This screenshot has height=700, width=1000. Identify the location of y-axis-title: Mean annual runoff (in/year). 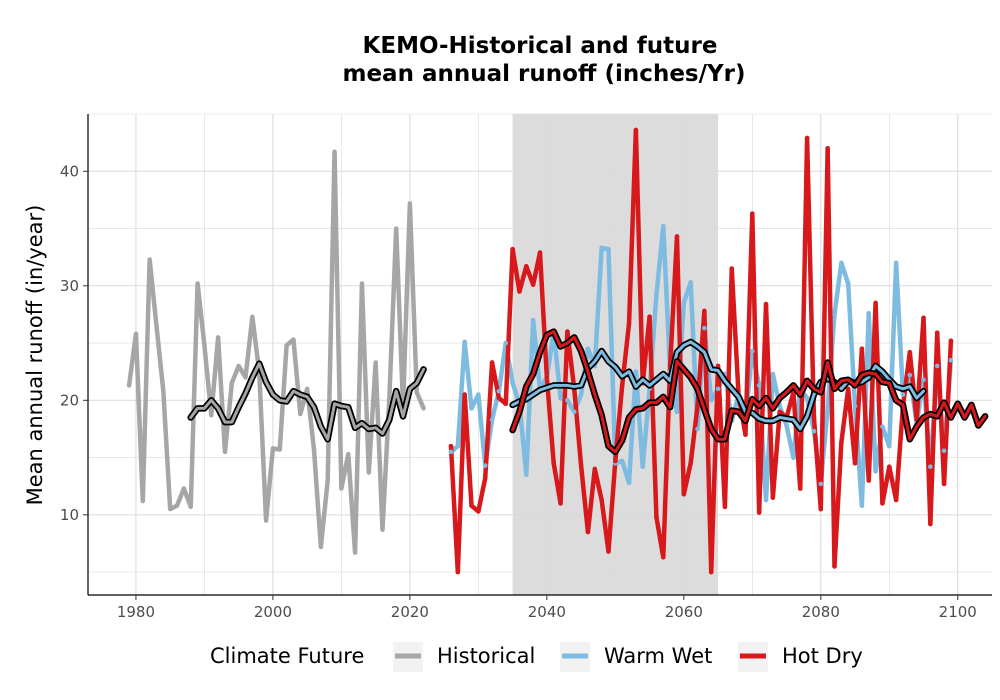
(35, 355).